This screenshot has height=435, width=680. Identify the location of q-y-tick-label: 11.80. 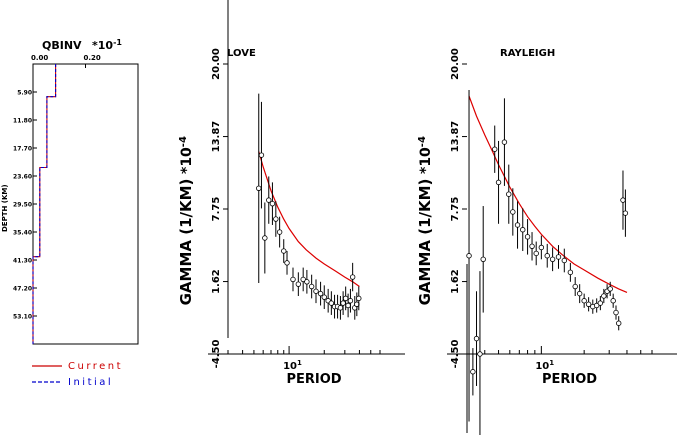
(22, 121).